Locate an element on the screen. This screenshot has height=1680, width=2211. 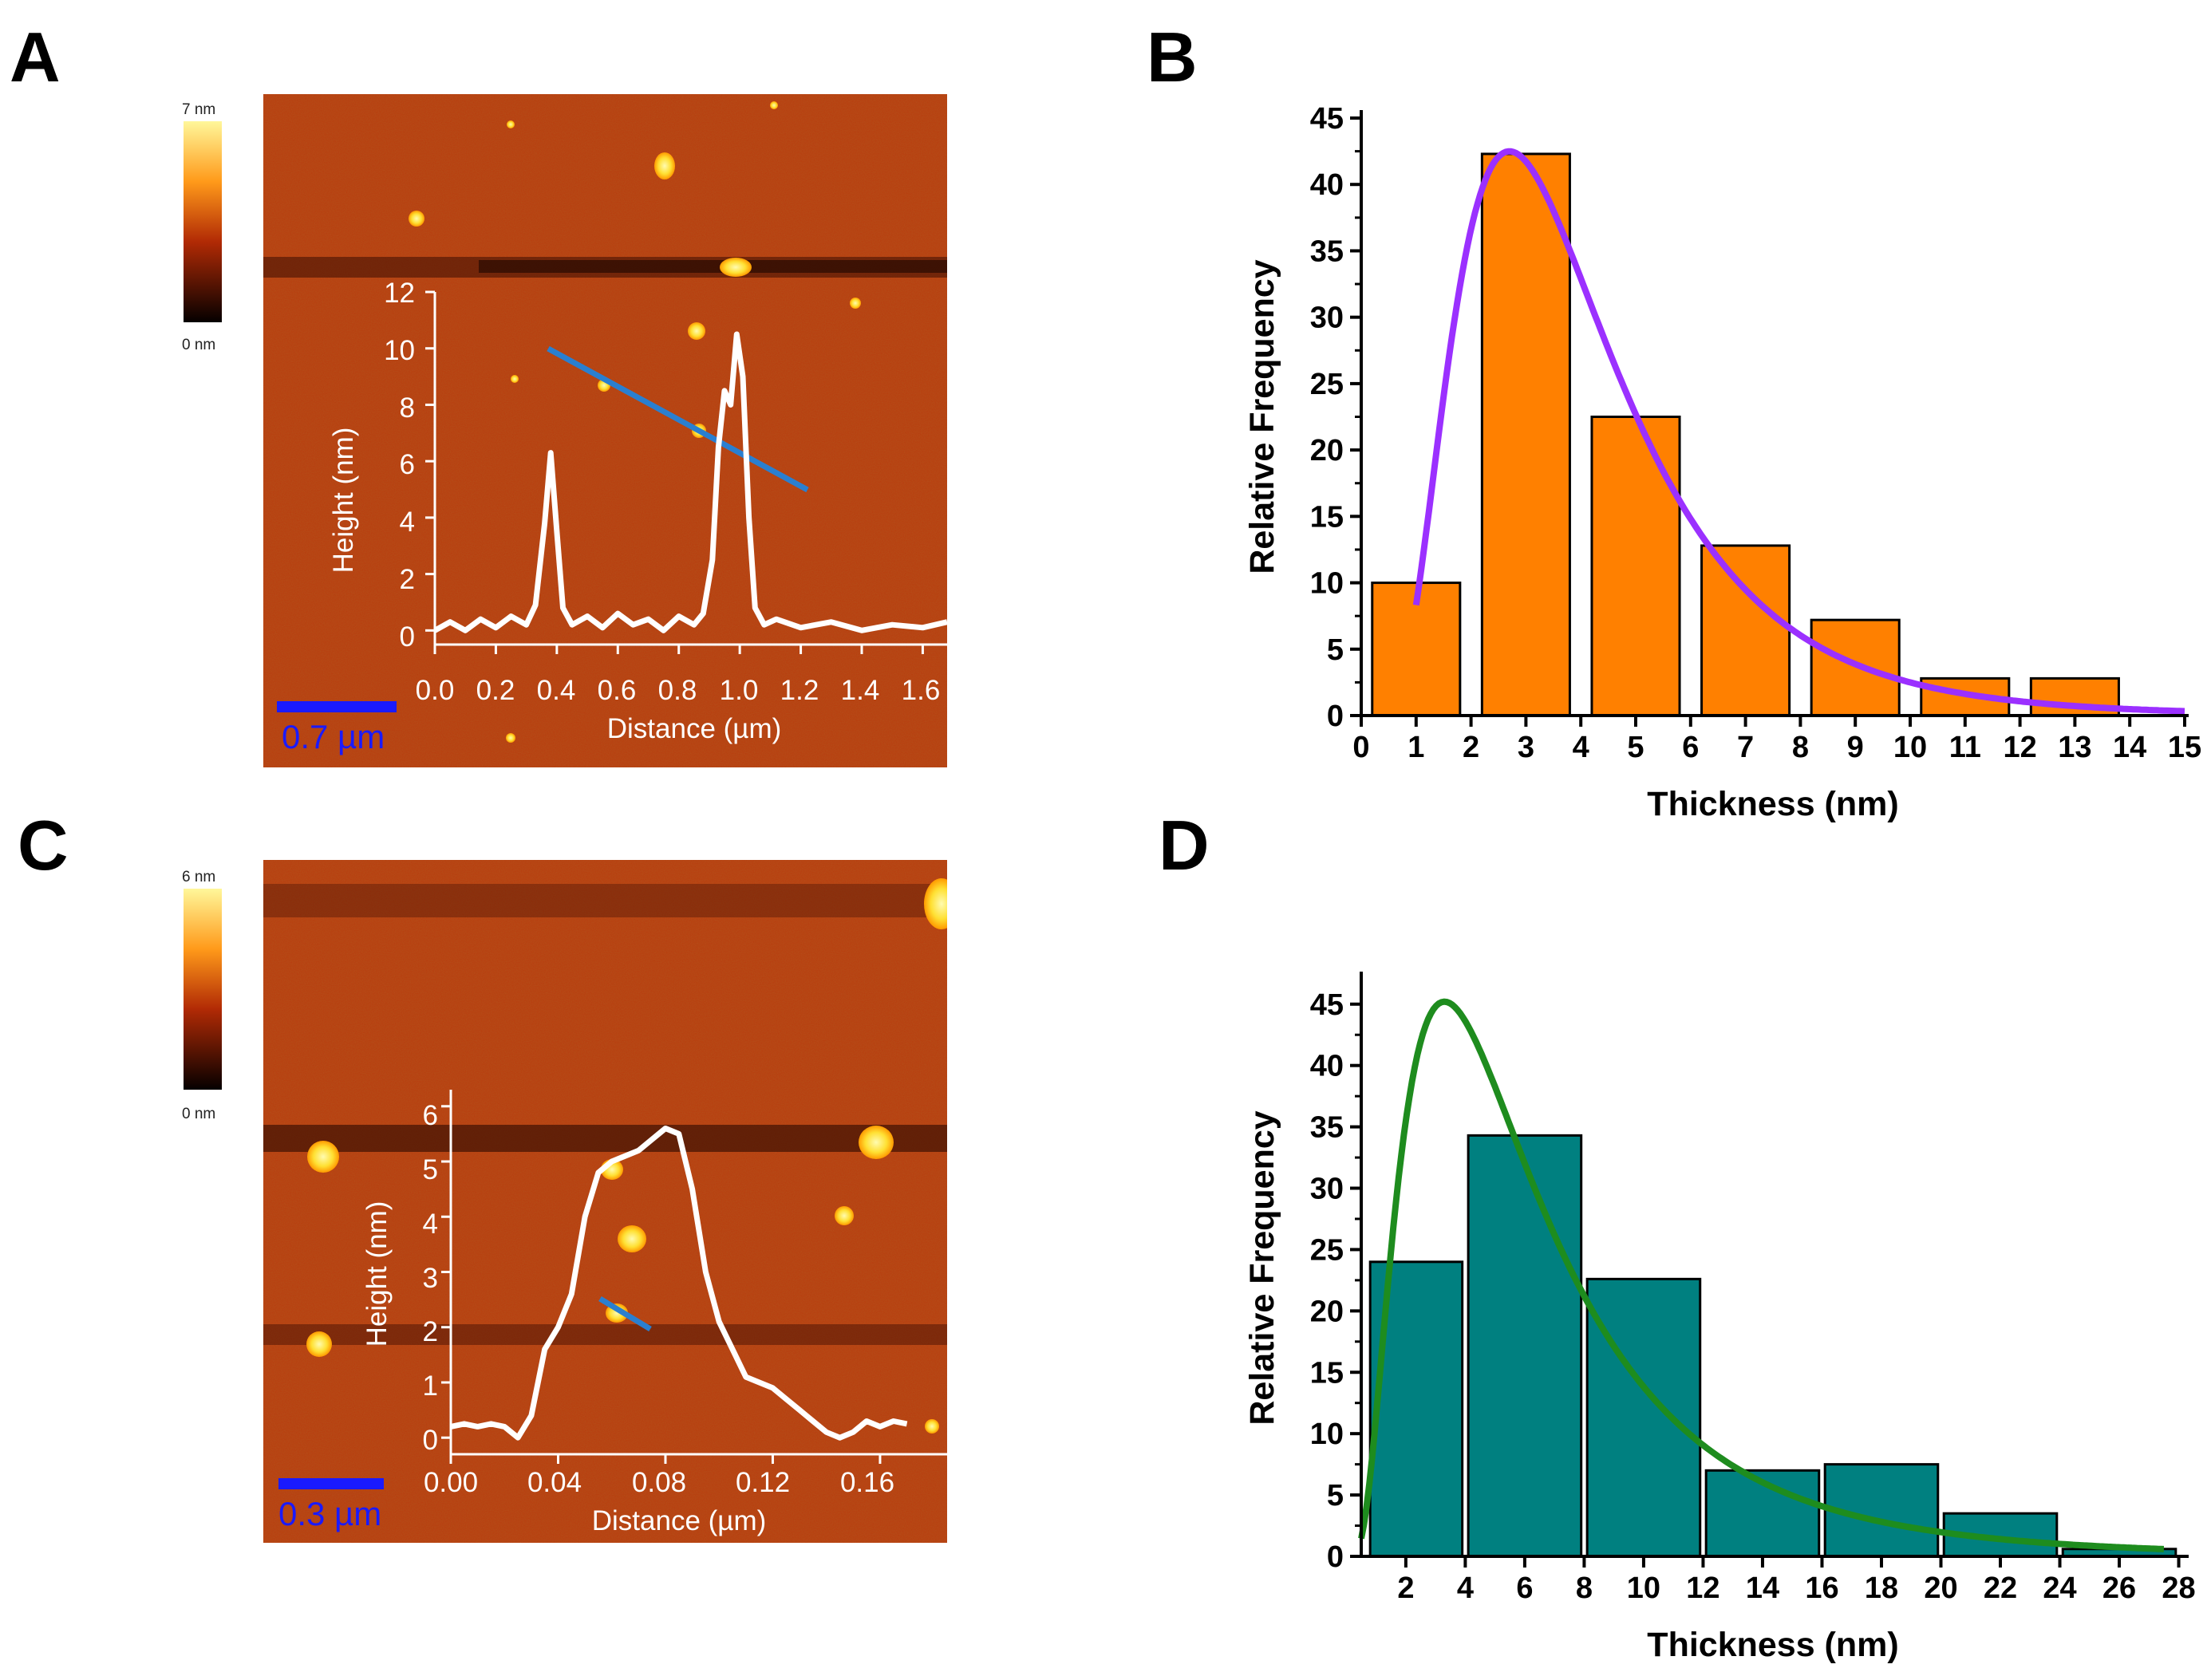
inset-c-xtick: 0.08 is located at coordinates (659, 1482).